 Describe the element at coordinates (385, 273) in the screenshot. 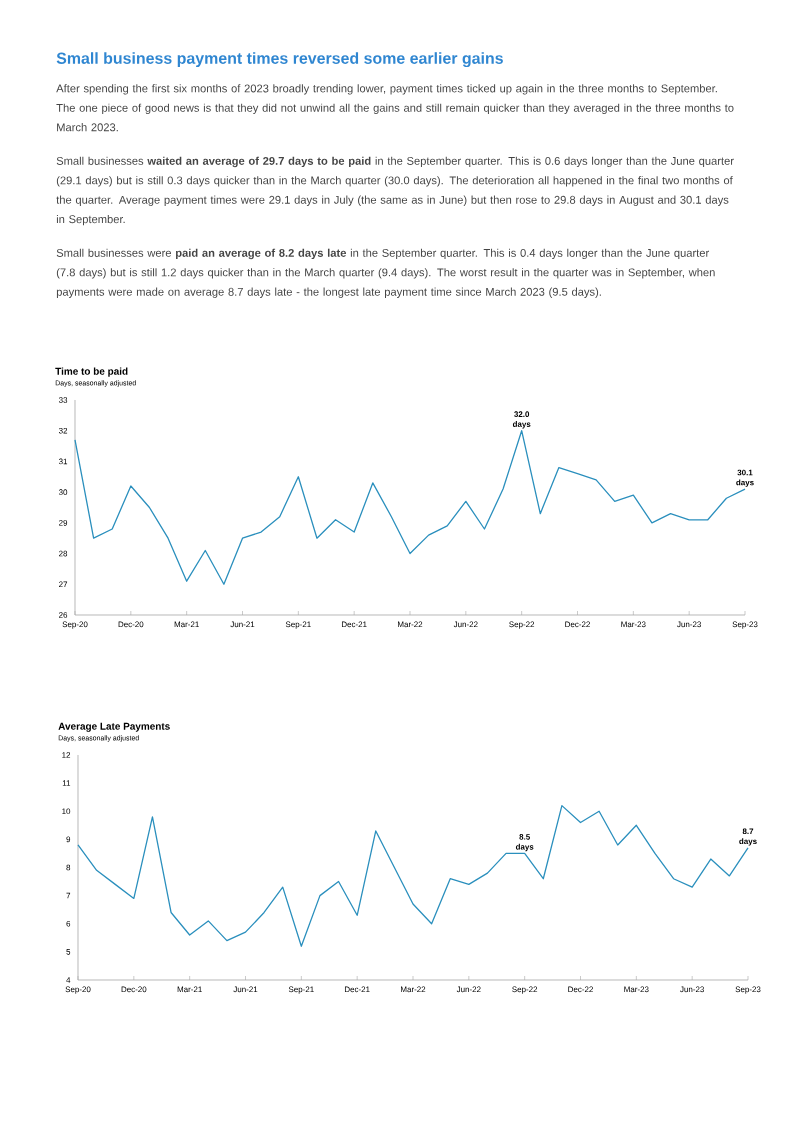

I see `text: Small businesses were paid an average of 8.2 days late in the September quarter. This is 0.4 days longer than the June quarter (7.8 days) but is still 1.2 days quicker than in the March quarter (9.4 days). The worst result in the quarter was in September, when payments were made on average 8.7 days late - the longest late payment time since March 2023 (9.5 days).` at that location.